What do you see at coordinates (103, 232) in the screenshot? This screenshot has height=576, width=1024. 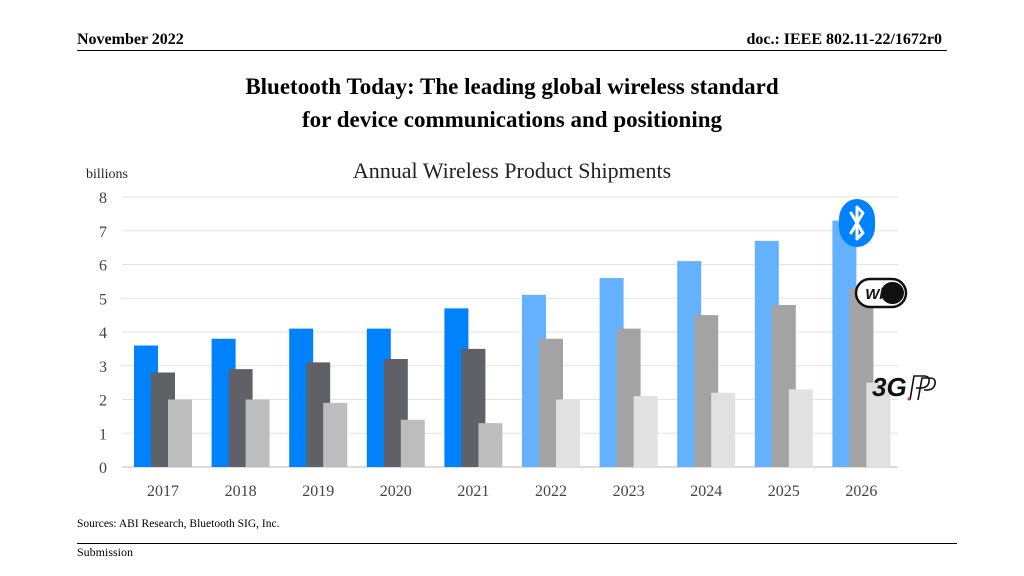 I see `y-tick-label: 7` at bounding box center [103, 232].